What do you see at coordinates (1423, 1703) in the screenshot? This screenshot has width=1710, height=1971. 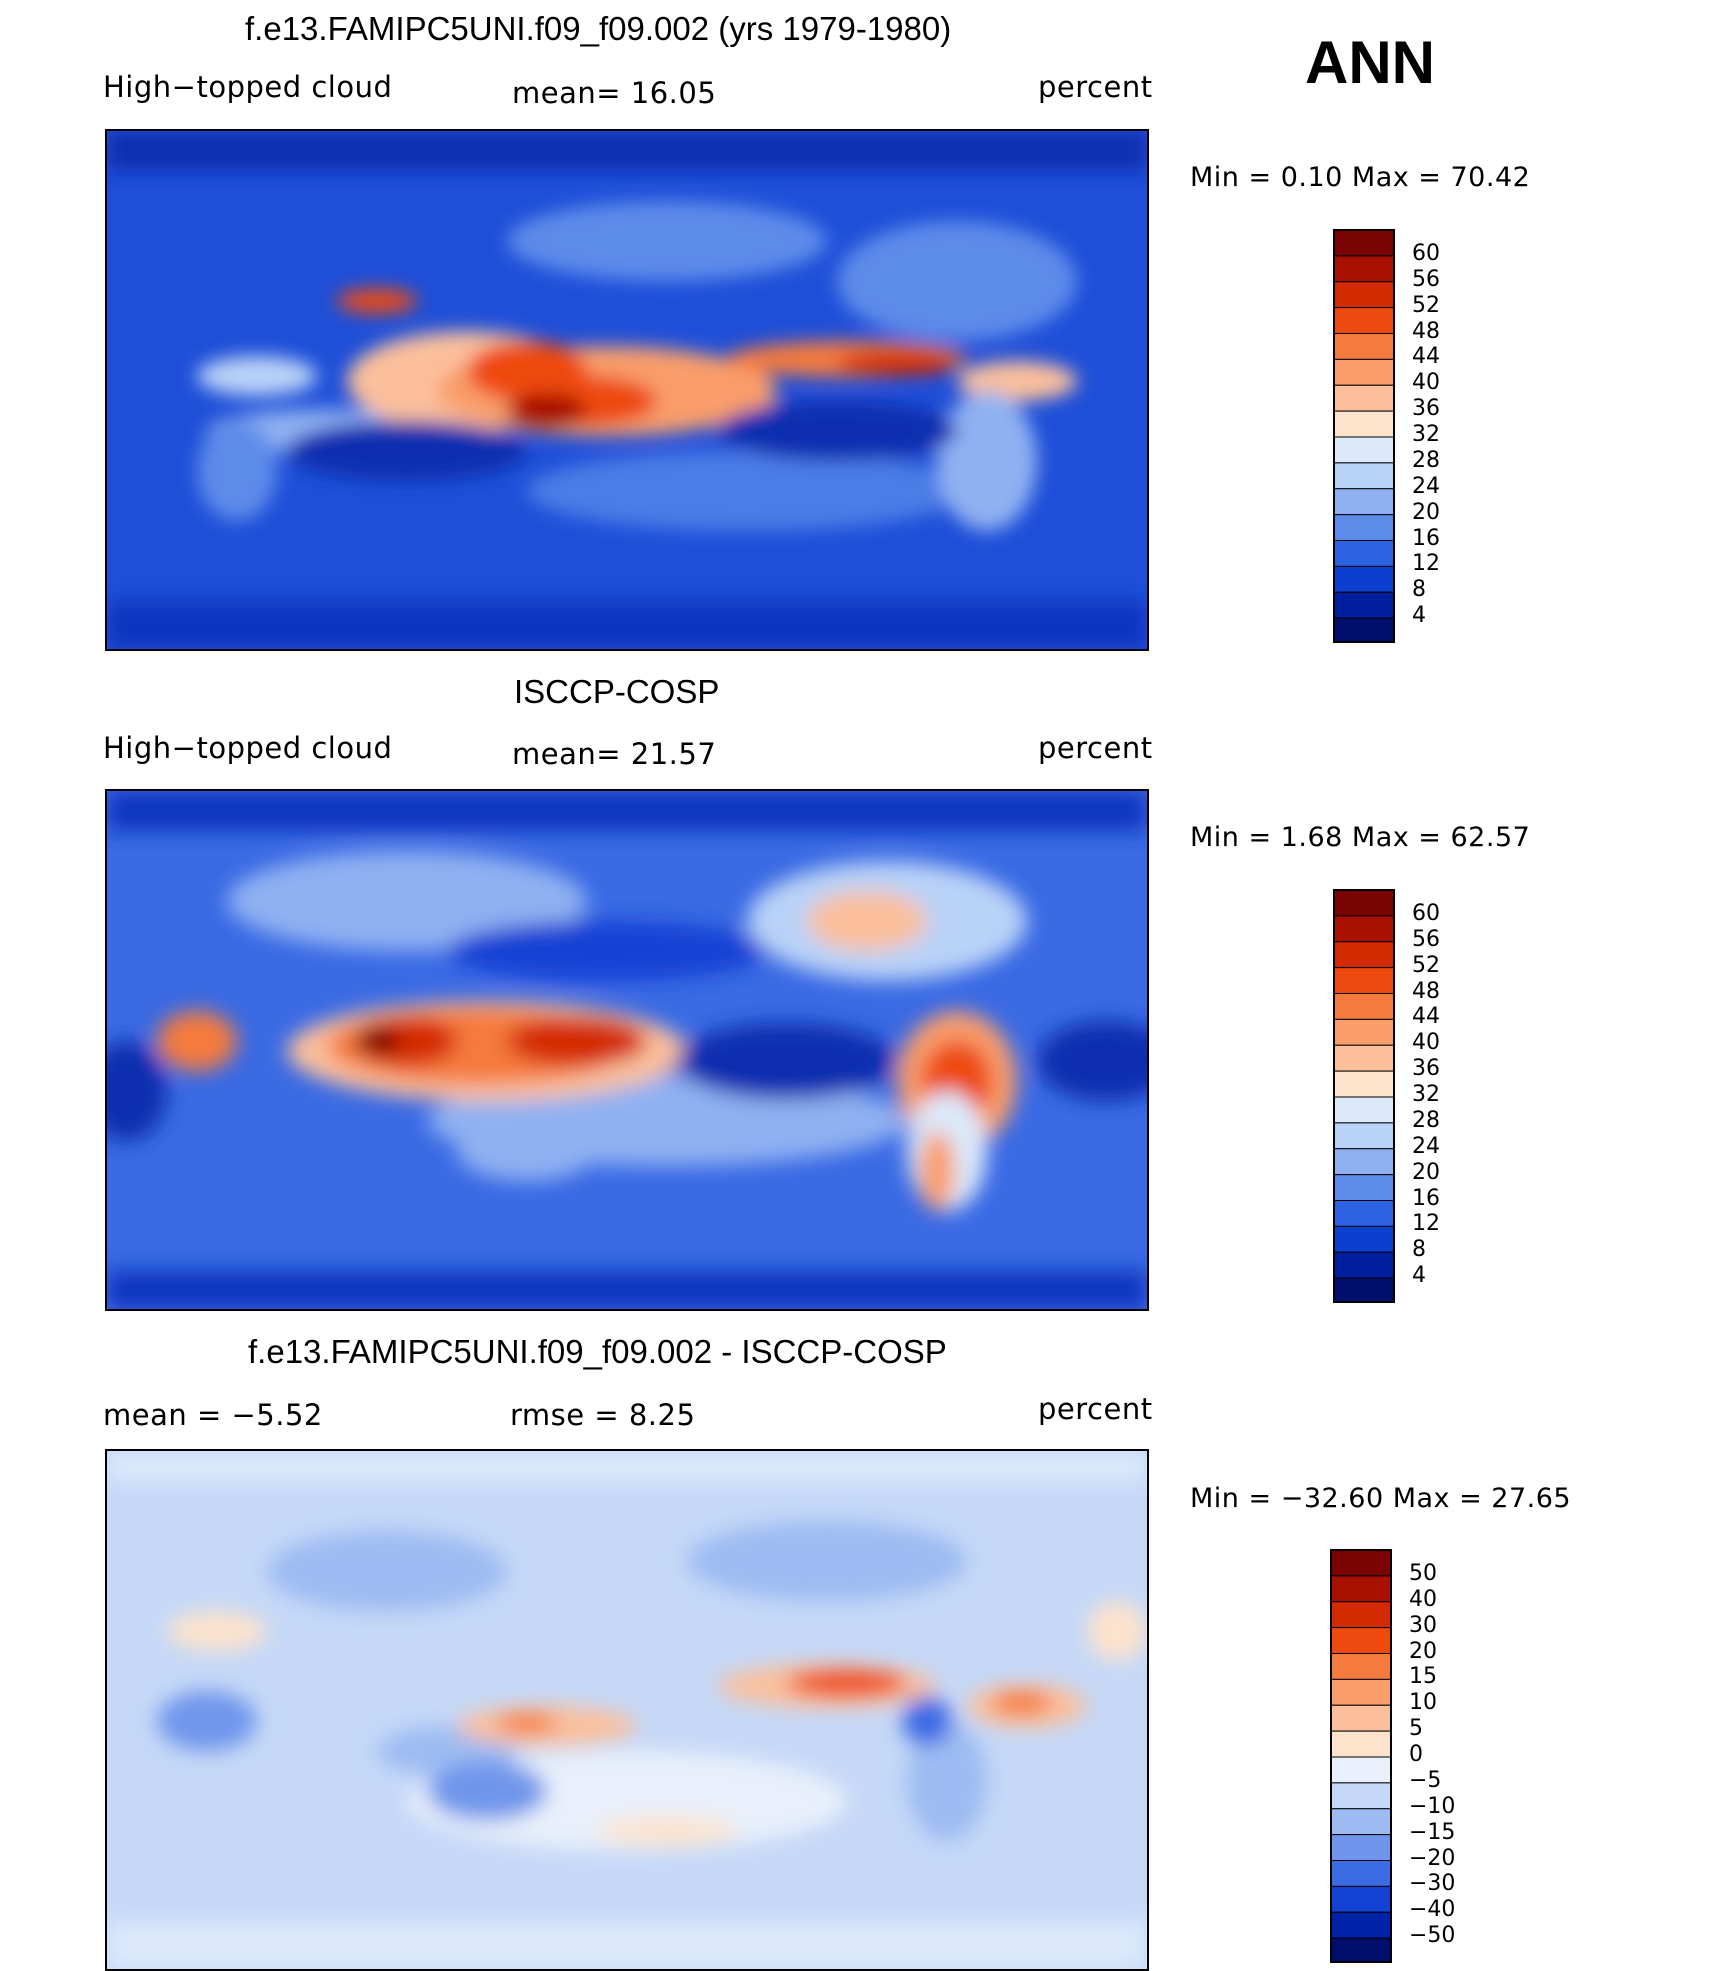 I see `colorbar-tick-label: 10` at bounding box center [1423, 1703].